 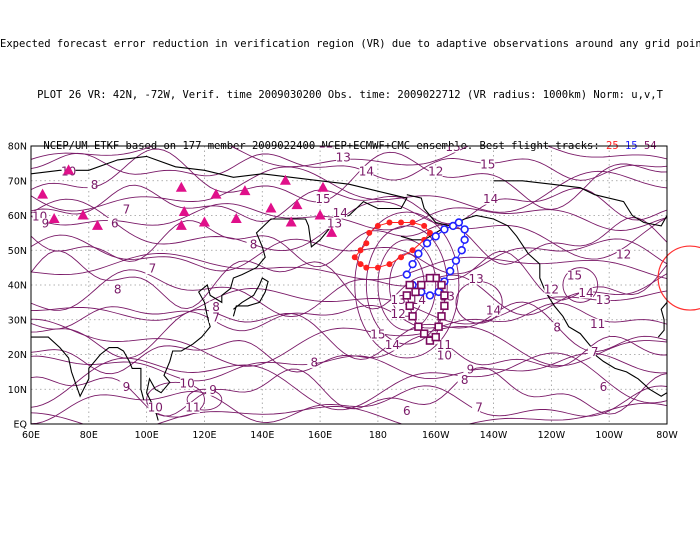 What do you see at coordinates (436, 435) in the screenshot?
I see `lon-label: 160W` at bounding box center [436, 435].